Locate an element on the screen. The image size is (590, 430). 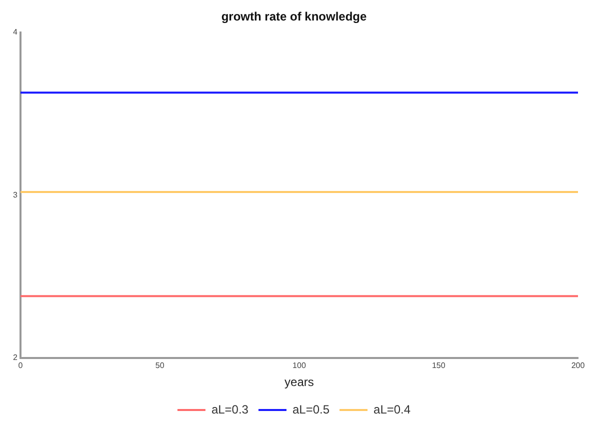
x-tick-label: 100 is located at coordinates (299, 365).